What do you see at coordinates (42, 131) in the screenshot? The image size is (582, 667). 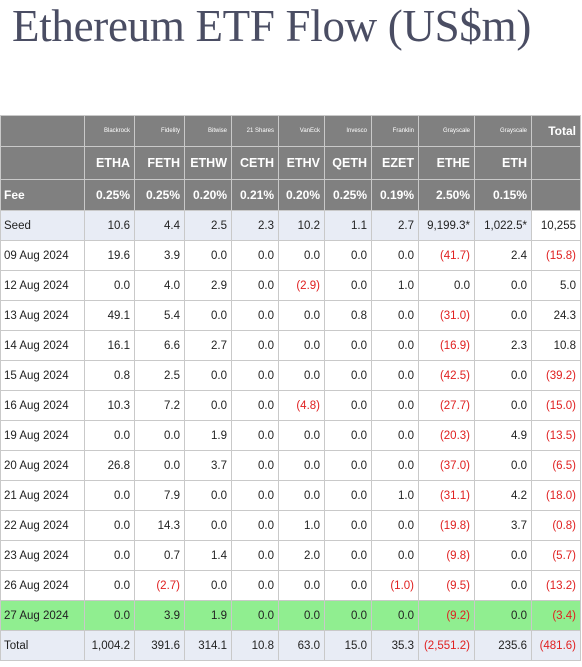 I see `header-corner` at bounding box center [42, 131].